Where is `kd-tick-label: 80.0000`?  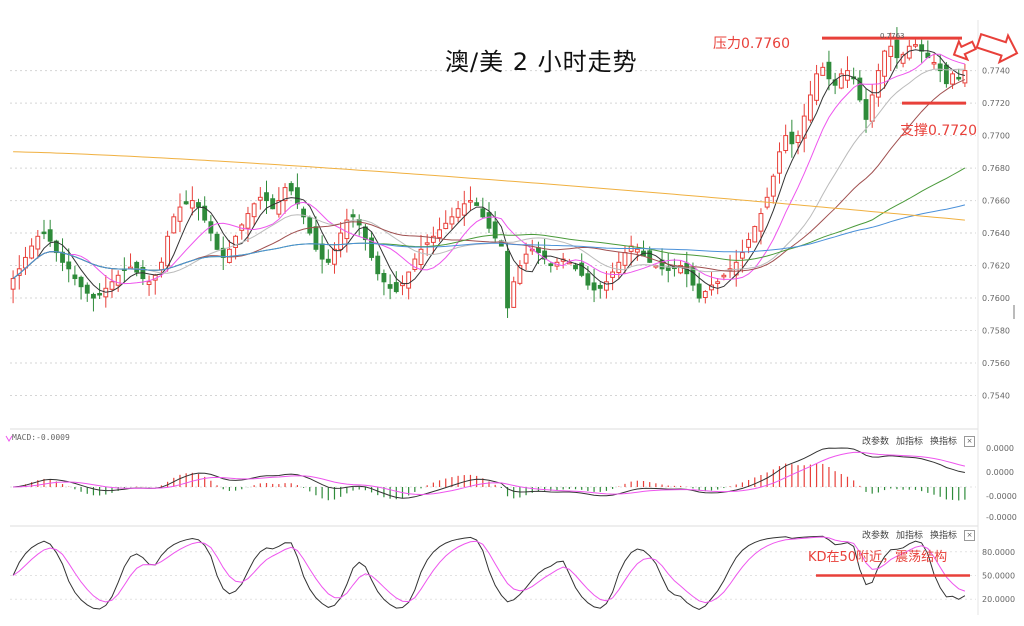
kd-tick-label: 80.0000 is located at coordinates (998, 552).